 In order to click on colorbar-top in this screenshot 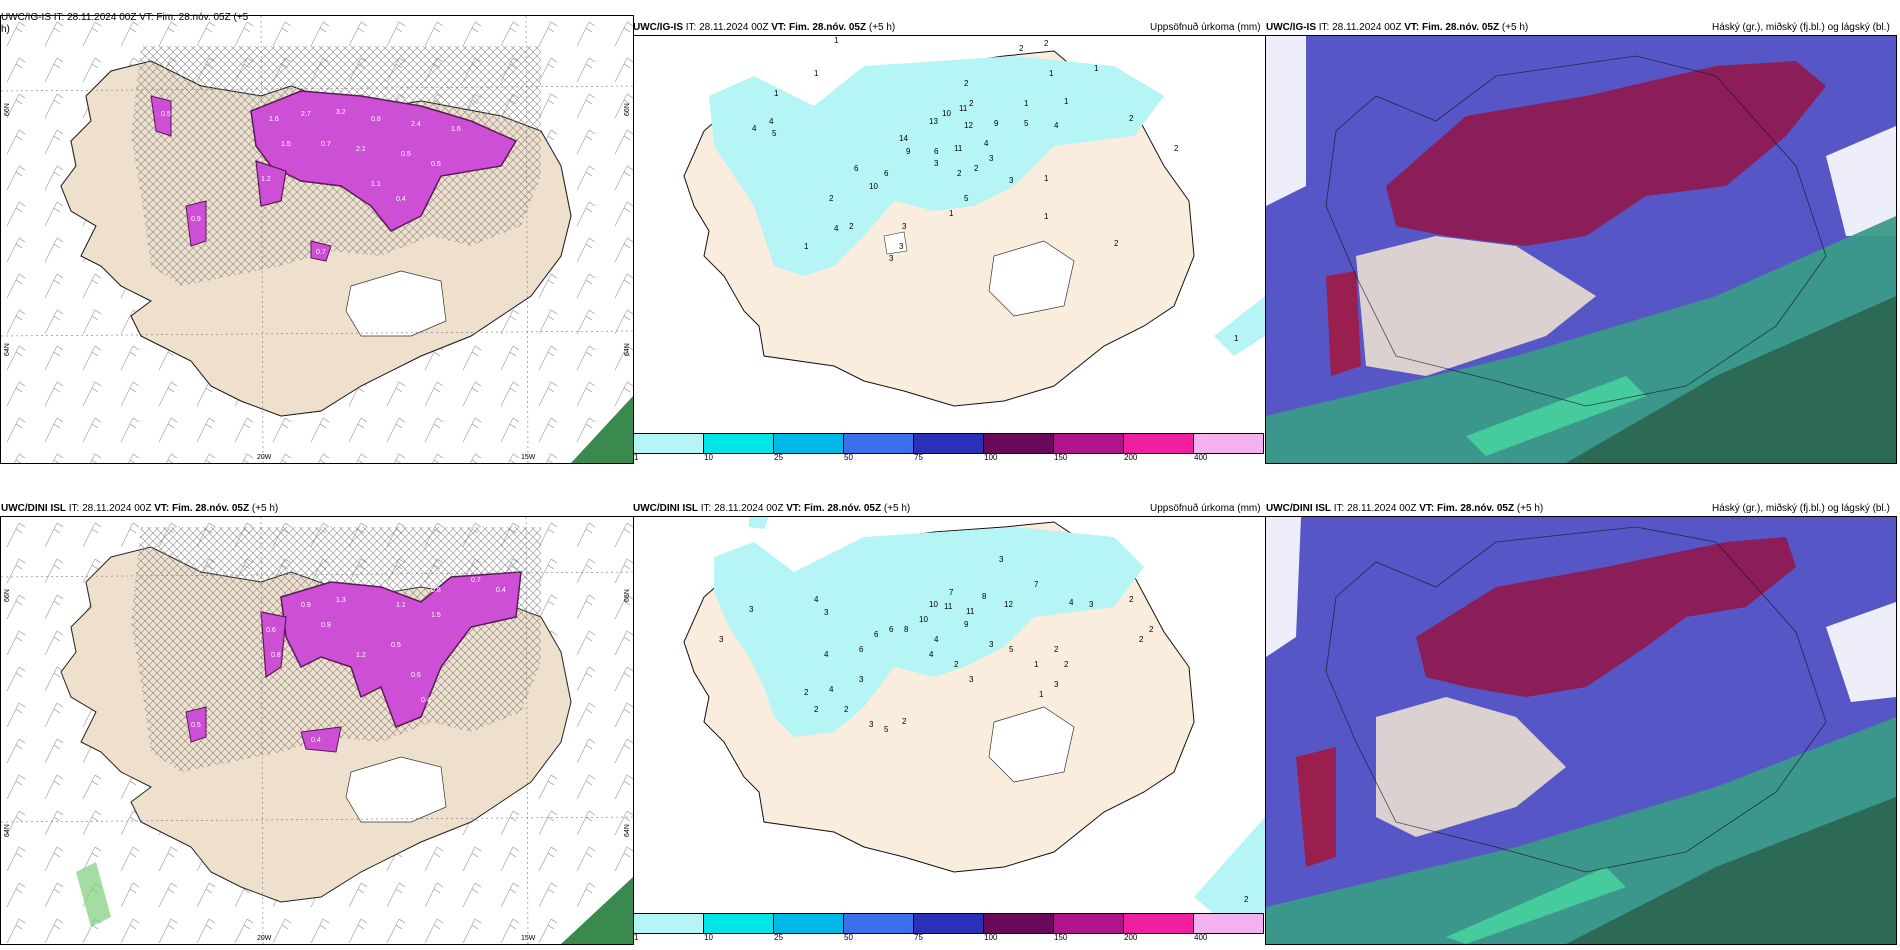, I will do `click(948, 443)`.